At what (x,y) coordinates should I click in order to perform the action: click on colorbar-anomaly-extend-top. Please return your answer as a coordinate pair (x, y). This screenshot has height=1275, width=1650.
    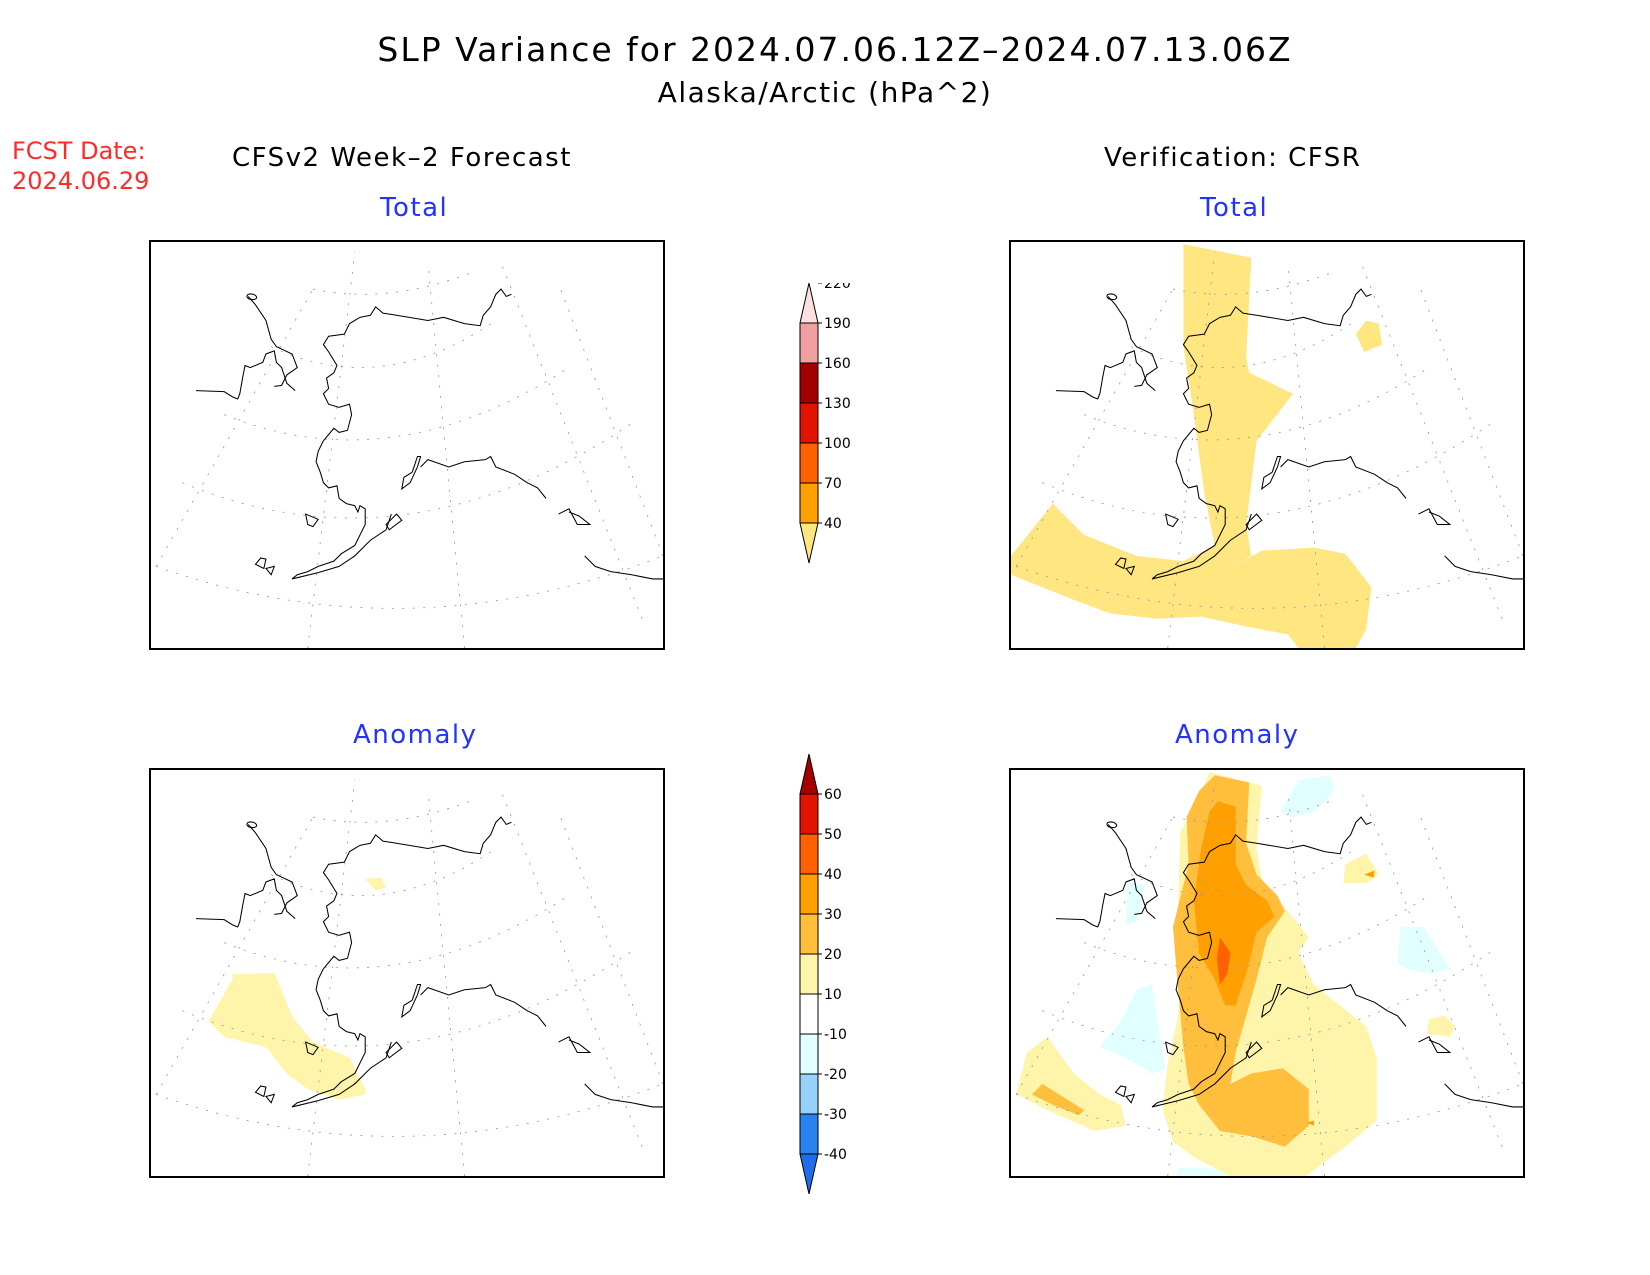
    Looking at the image, I should click on (809, 774).